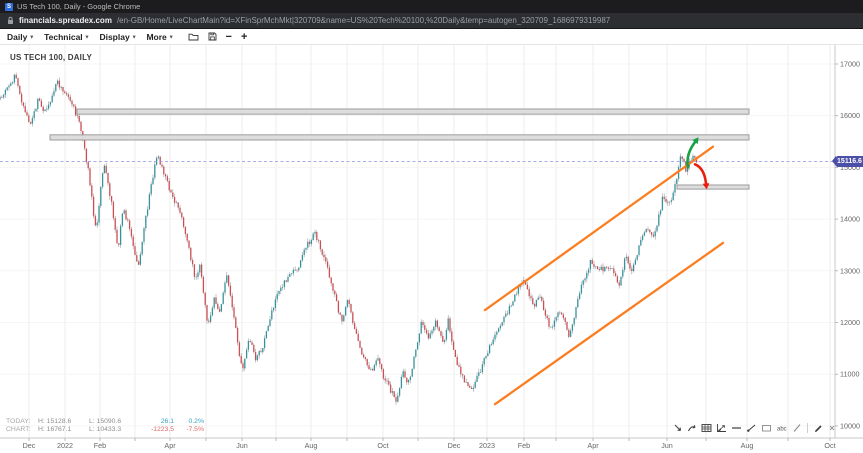  I want to click on window-title: US Tech 100, Daily - Google Chrome, so click(79, 6).